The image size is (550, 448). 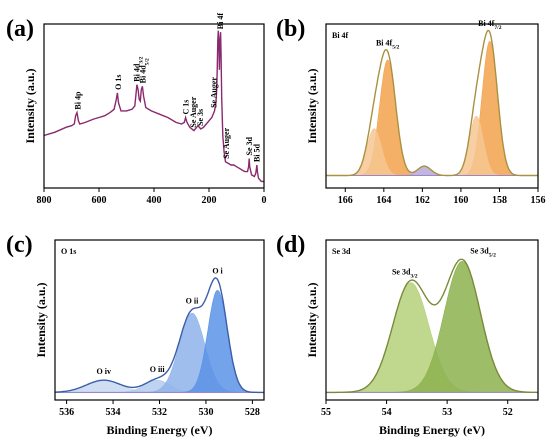 I want to click on x-tick-label-b-3: 160, so click(x=460, y=200).